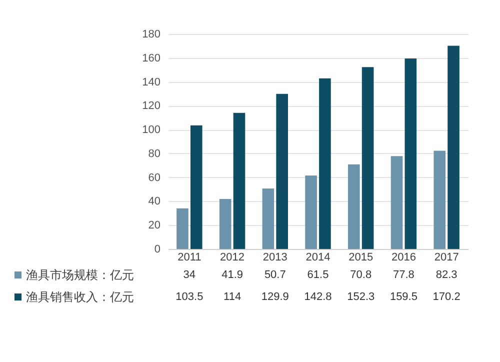 The image size is (500, 362). Describe the element at coordinates (232, 275) in the screenshot. I see `data-label: 41.9` at that location.